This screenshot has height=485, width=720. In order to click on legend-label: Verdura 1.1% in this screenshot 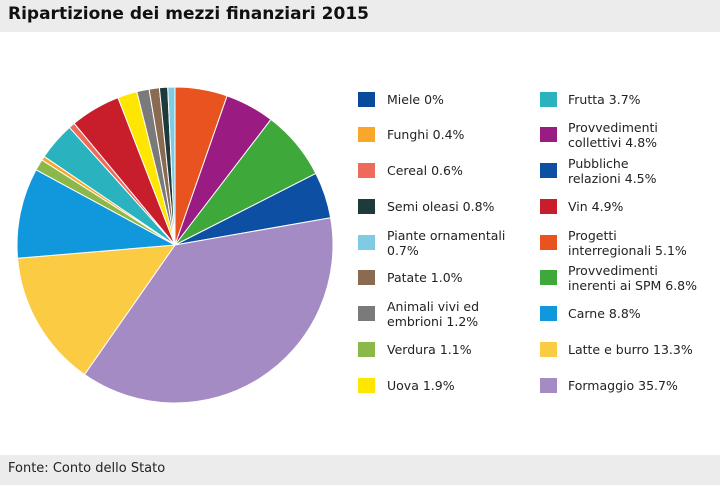, I will do `click(429, 349)`.